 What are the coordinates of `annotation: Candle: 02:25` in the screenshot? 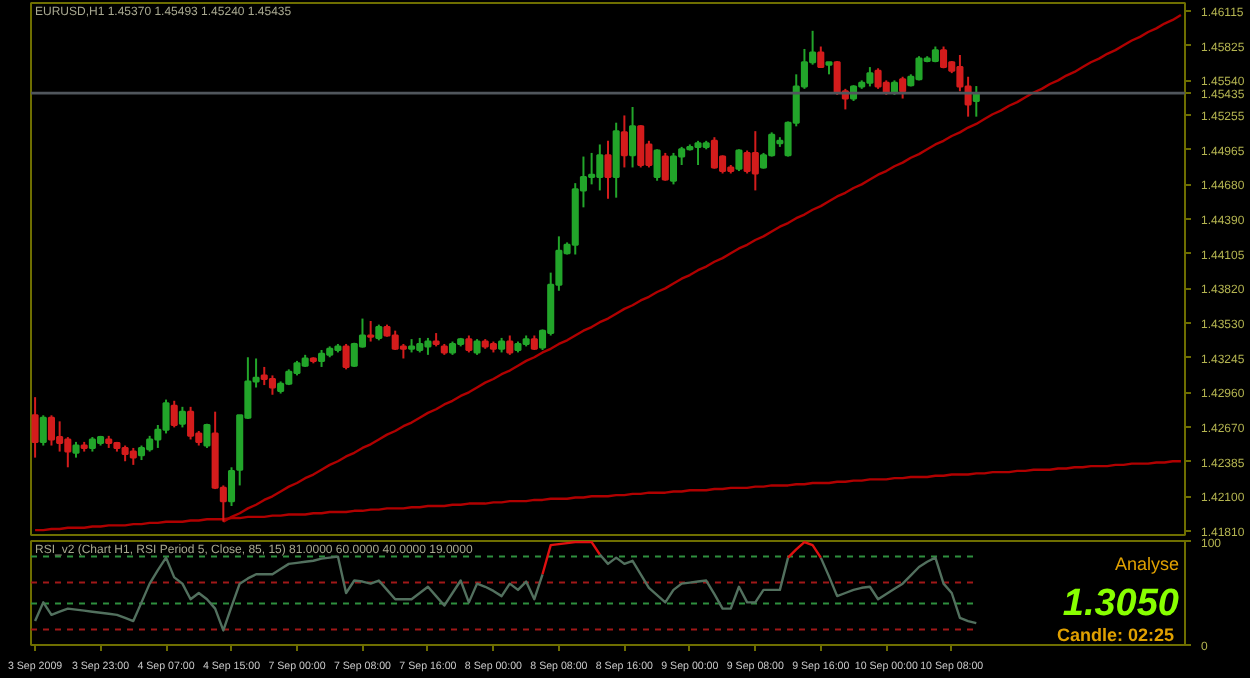 It's located at (1115, 634).